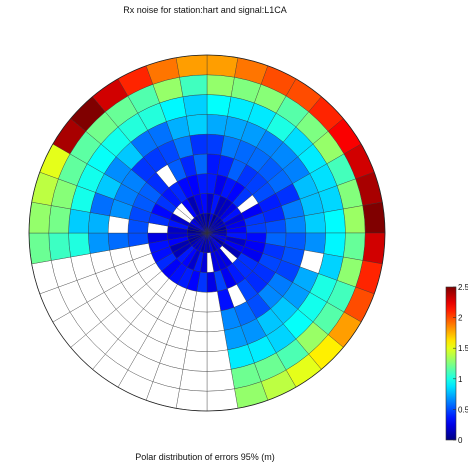 This screenshot has height=470, width=468. What do you see at coordinates (463, 287) in the screenshot?
I see `colorbar-tick-label: 2.5` at bounding box center [463, 287].